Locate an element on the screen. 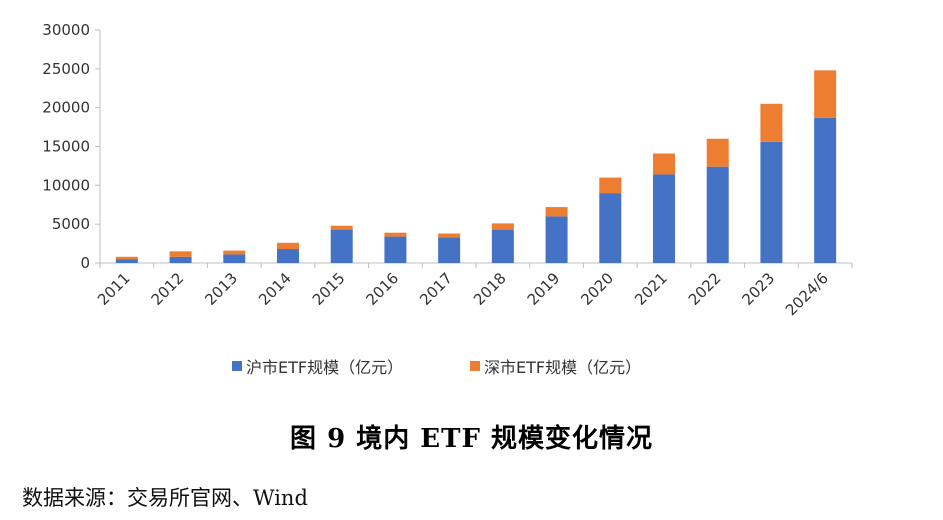 This screenshot has height=520, width=943. x-tick-label: 2019 is located at coordinates (544, 289).